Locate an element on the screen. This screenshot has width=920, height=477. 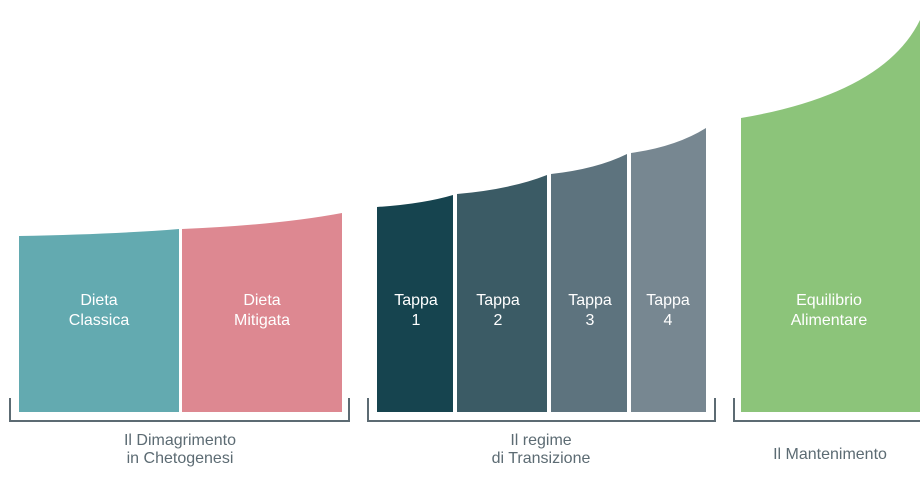
segment-tappa-1-label: Tappa 1 is located at coordinates (416, 310).